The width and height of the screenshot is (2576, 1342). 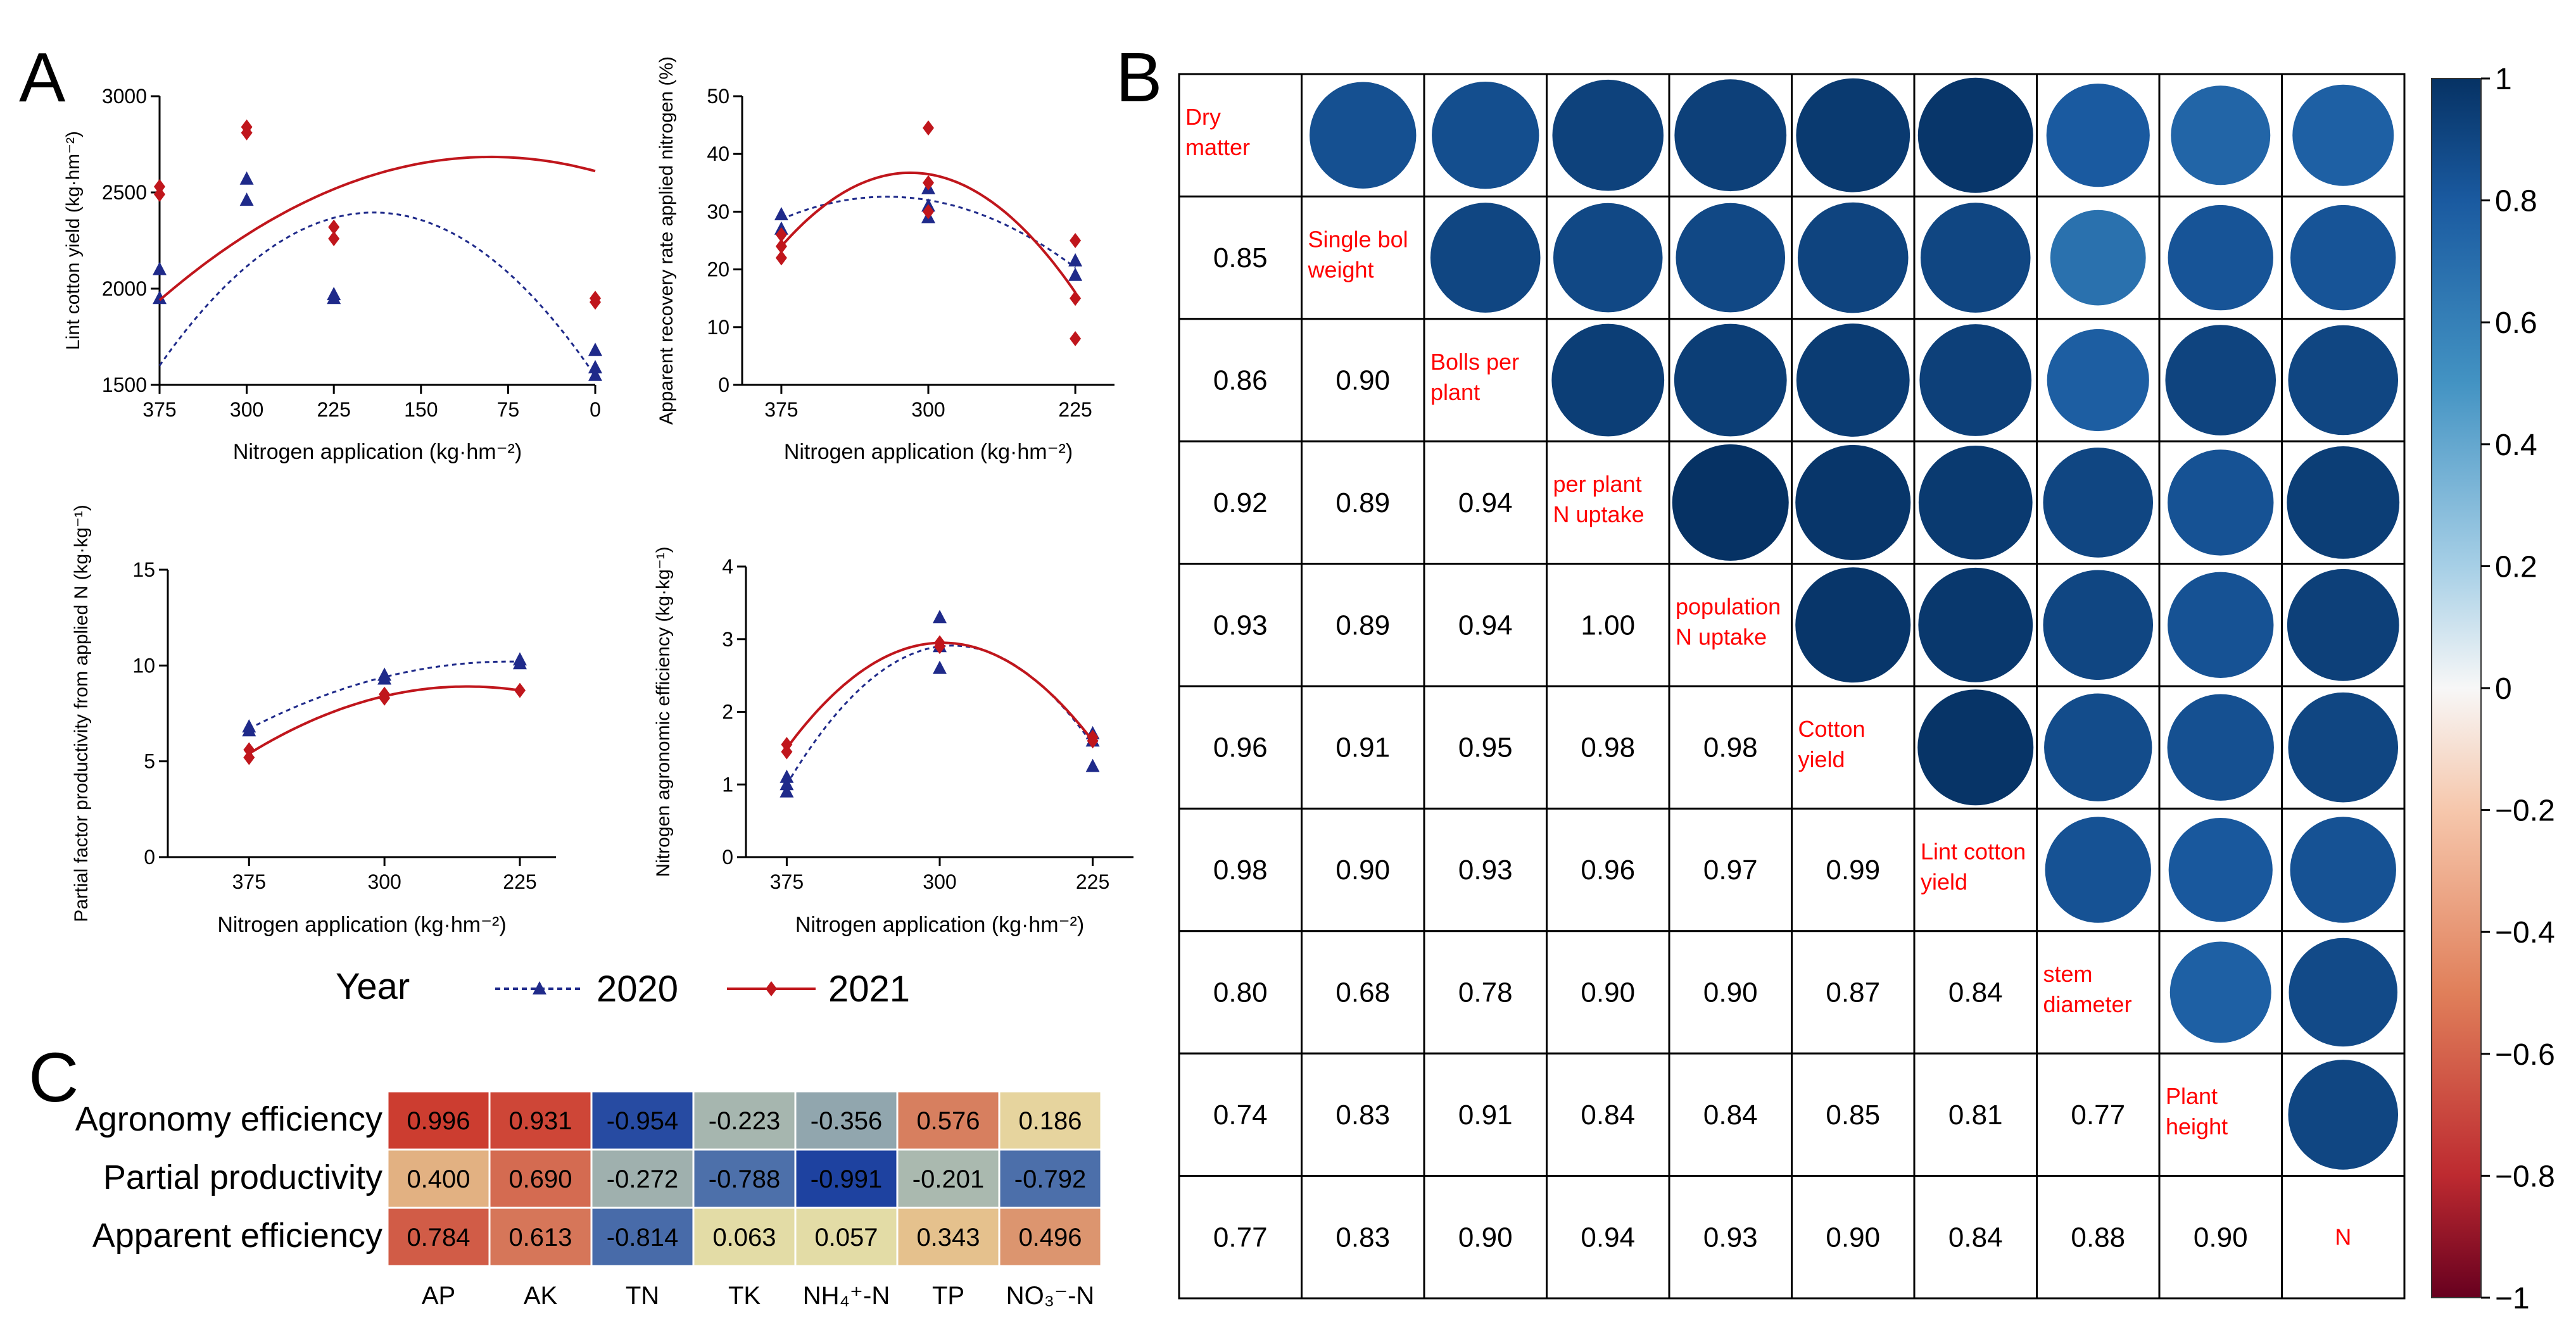 I want to click on corr-value: 0.97, so click(x=1730, y=871).